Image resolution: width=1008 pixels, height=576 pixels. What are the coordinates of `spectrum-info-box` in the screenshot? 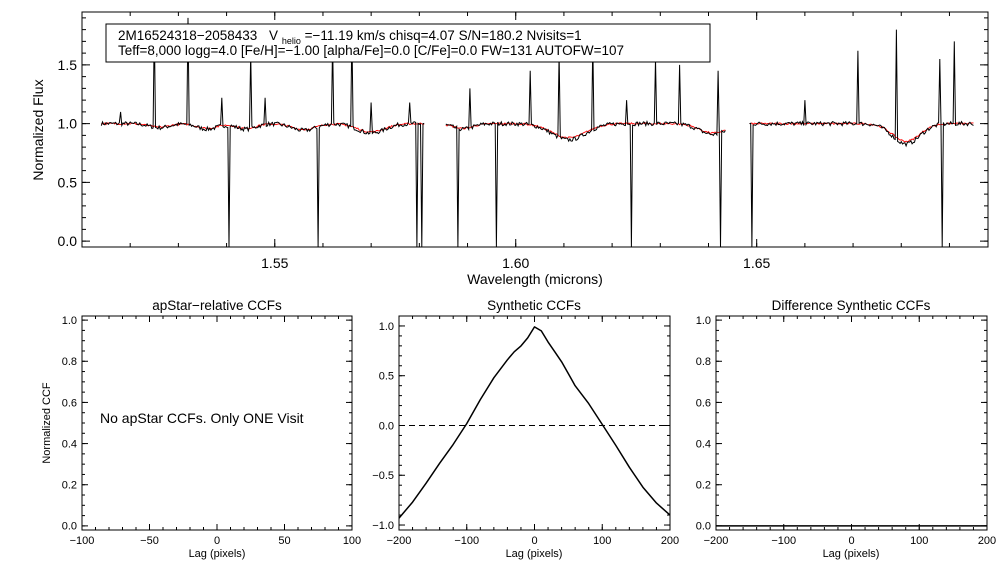 It's located at (408, 43).